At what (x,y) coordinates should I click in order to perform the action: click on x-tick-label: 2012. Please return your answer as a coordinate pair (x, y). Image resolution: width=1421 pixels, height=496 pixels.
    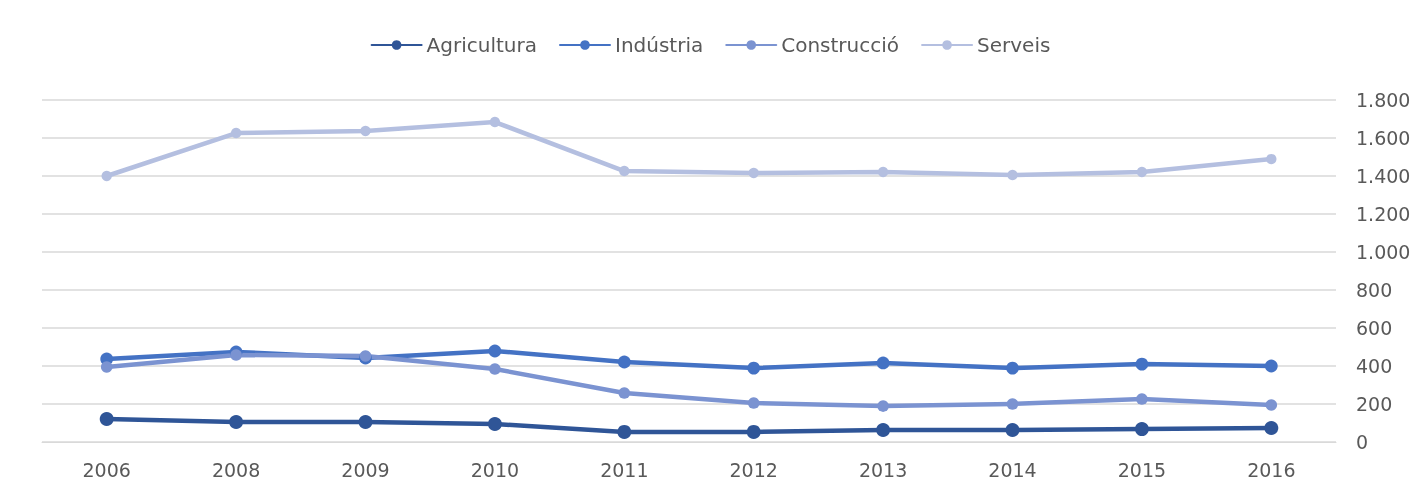
    Looking at the image, I should click on (753, 469).